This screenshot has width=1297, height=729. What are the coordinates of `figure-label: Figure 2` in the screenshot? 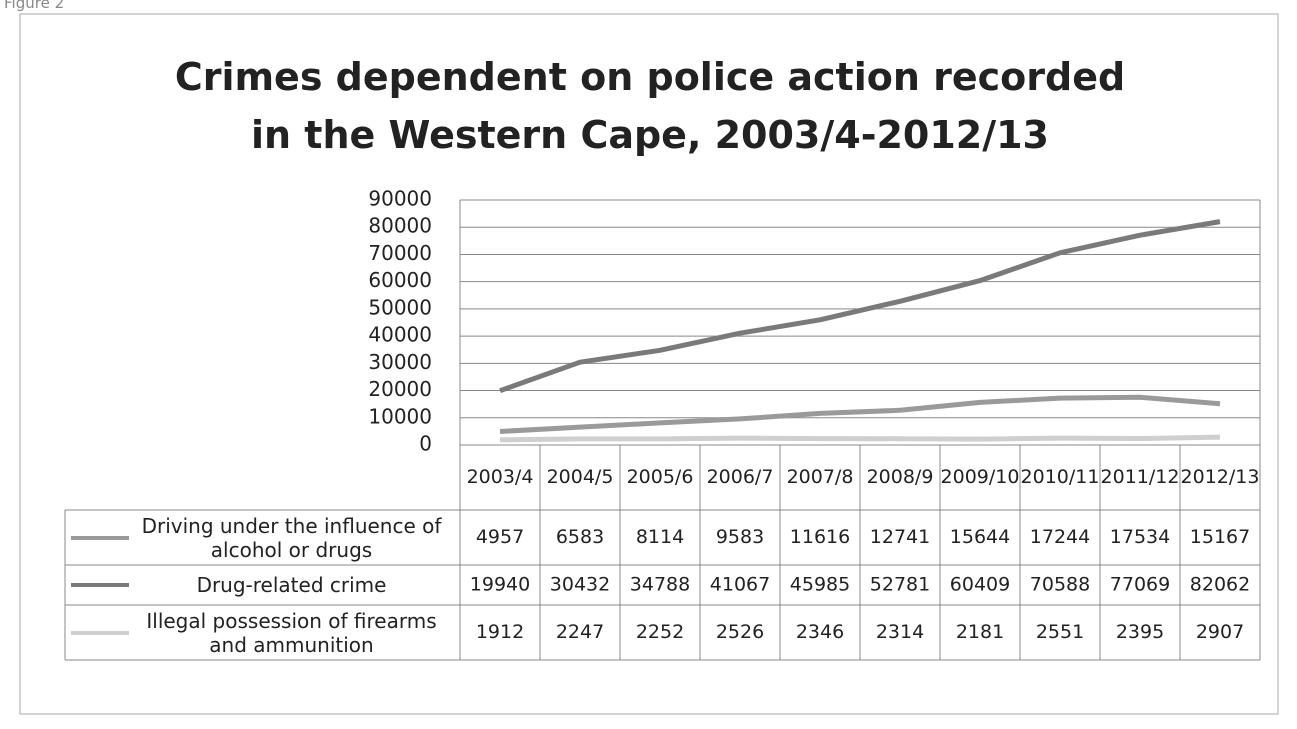 It's located at (34, 6).